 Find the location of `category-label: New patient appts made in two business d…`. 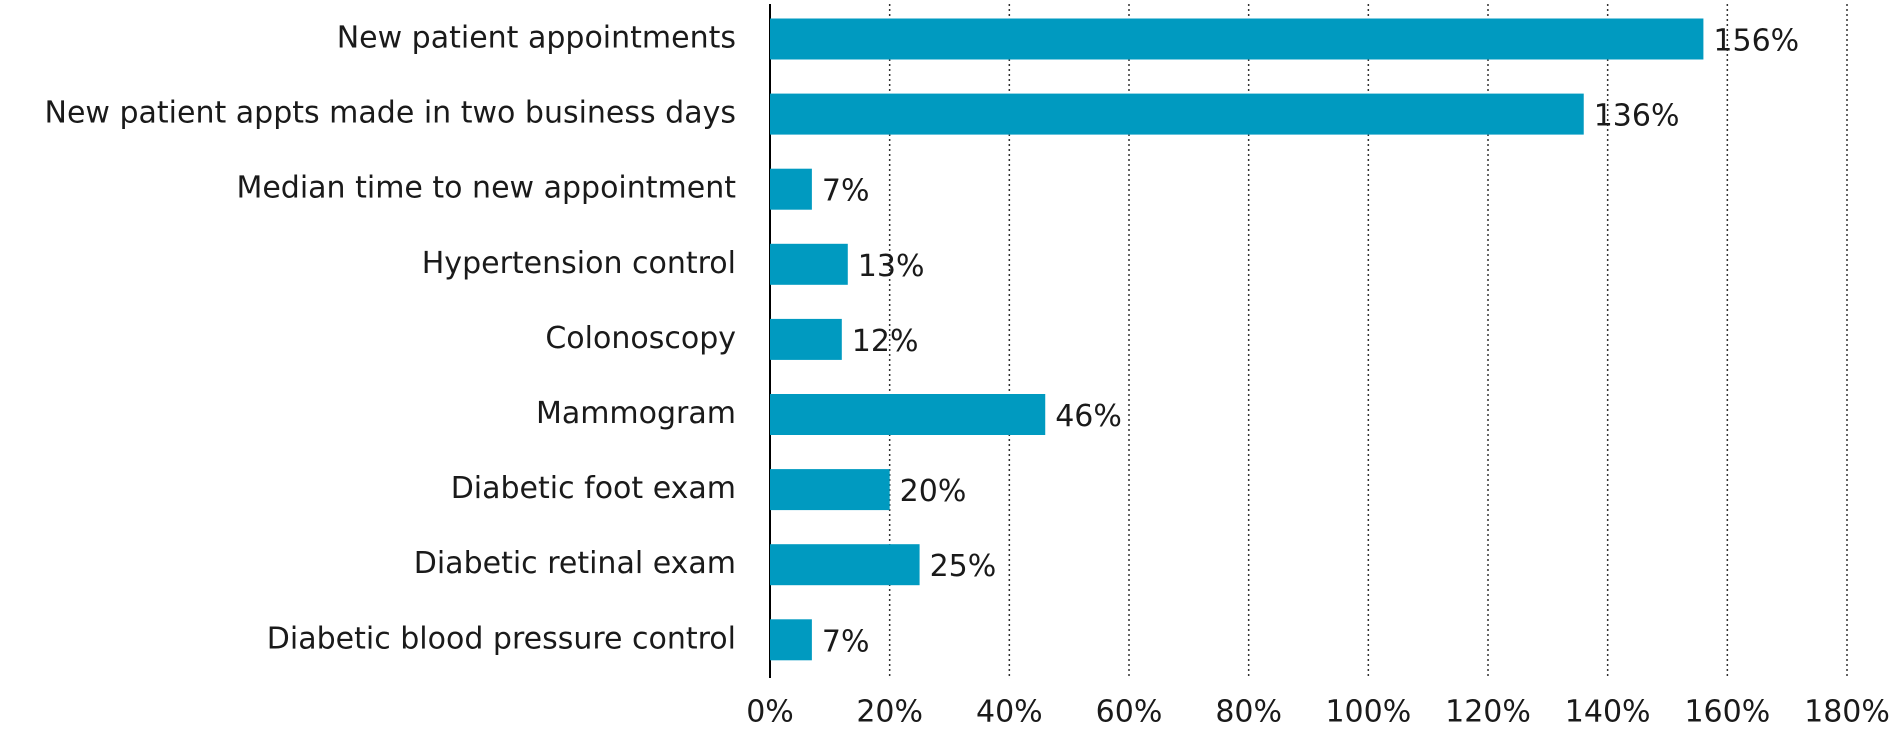

category-label: New patient appts made in two business d… is located at coordinates (390, 113).